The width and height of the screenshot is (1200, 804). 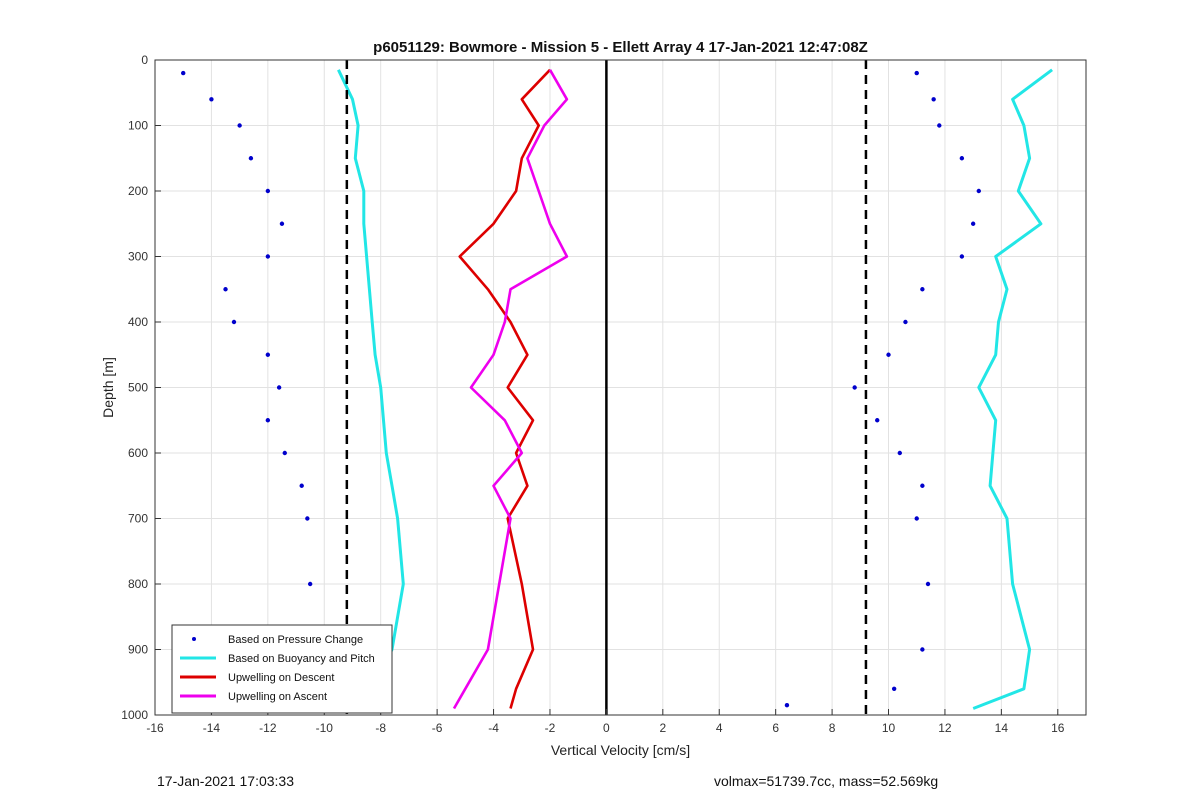 What do you see at coordinates (134, 715) in the screenshot?
I see `y-tick-label: 1000` at bounding box center [134, 715].